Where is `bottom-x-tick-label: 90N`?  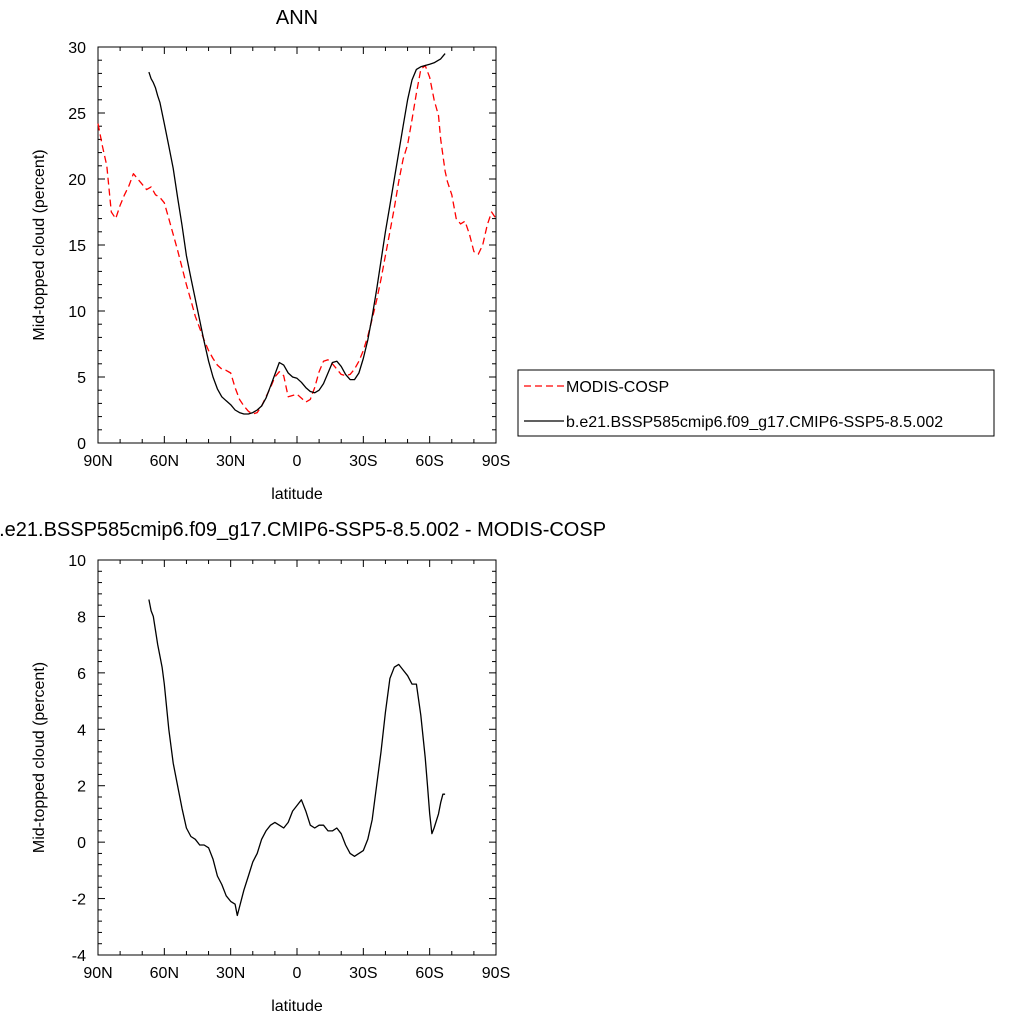 bottom-x-tick-label: 90N is located at coordinates (97, 973).